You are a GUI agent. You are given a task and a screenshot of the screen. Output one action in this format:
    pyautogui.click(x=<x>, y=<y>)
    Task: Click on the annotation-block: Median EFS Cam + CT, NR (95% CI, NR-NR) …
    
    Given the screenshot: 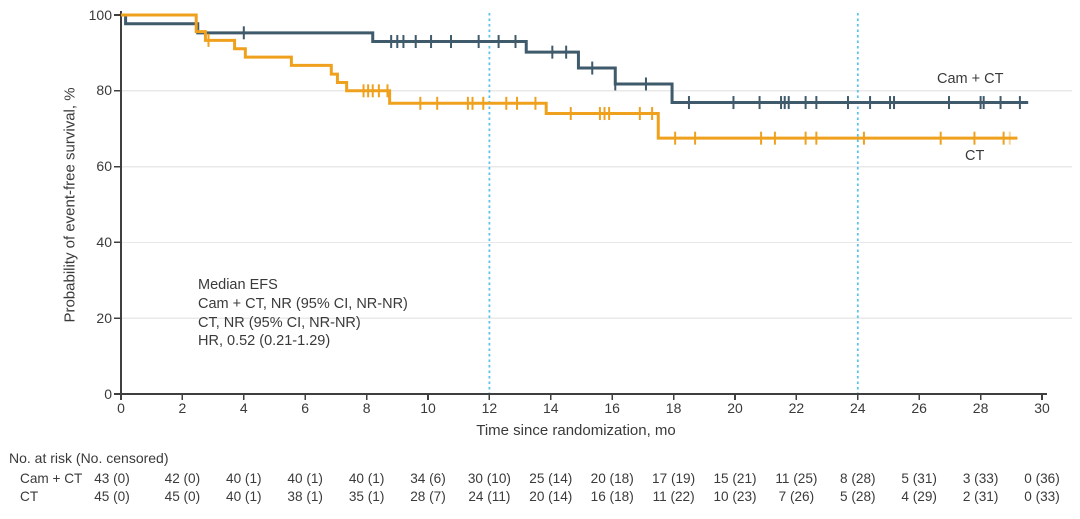 What is the action you would take?
    pyautogui.click(x=303, y=313)
    